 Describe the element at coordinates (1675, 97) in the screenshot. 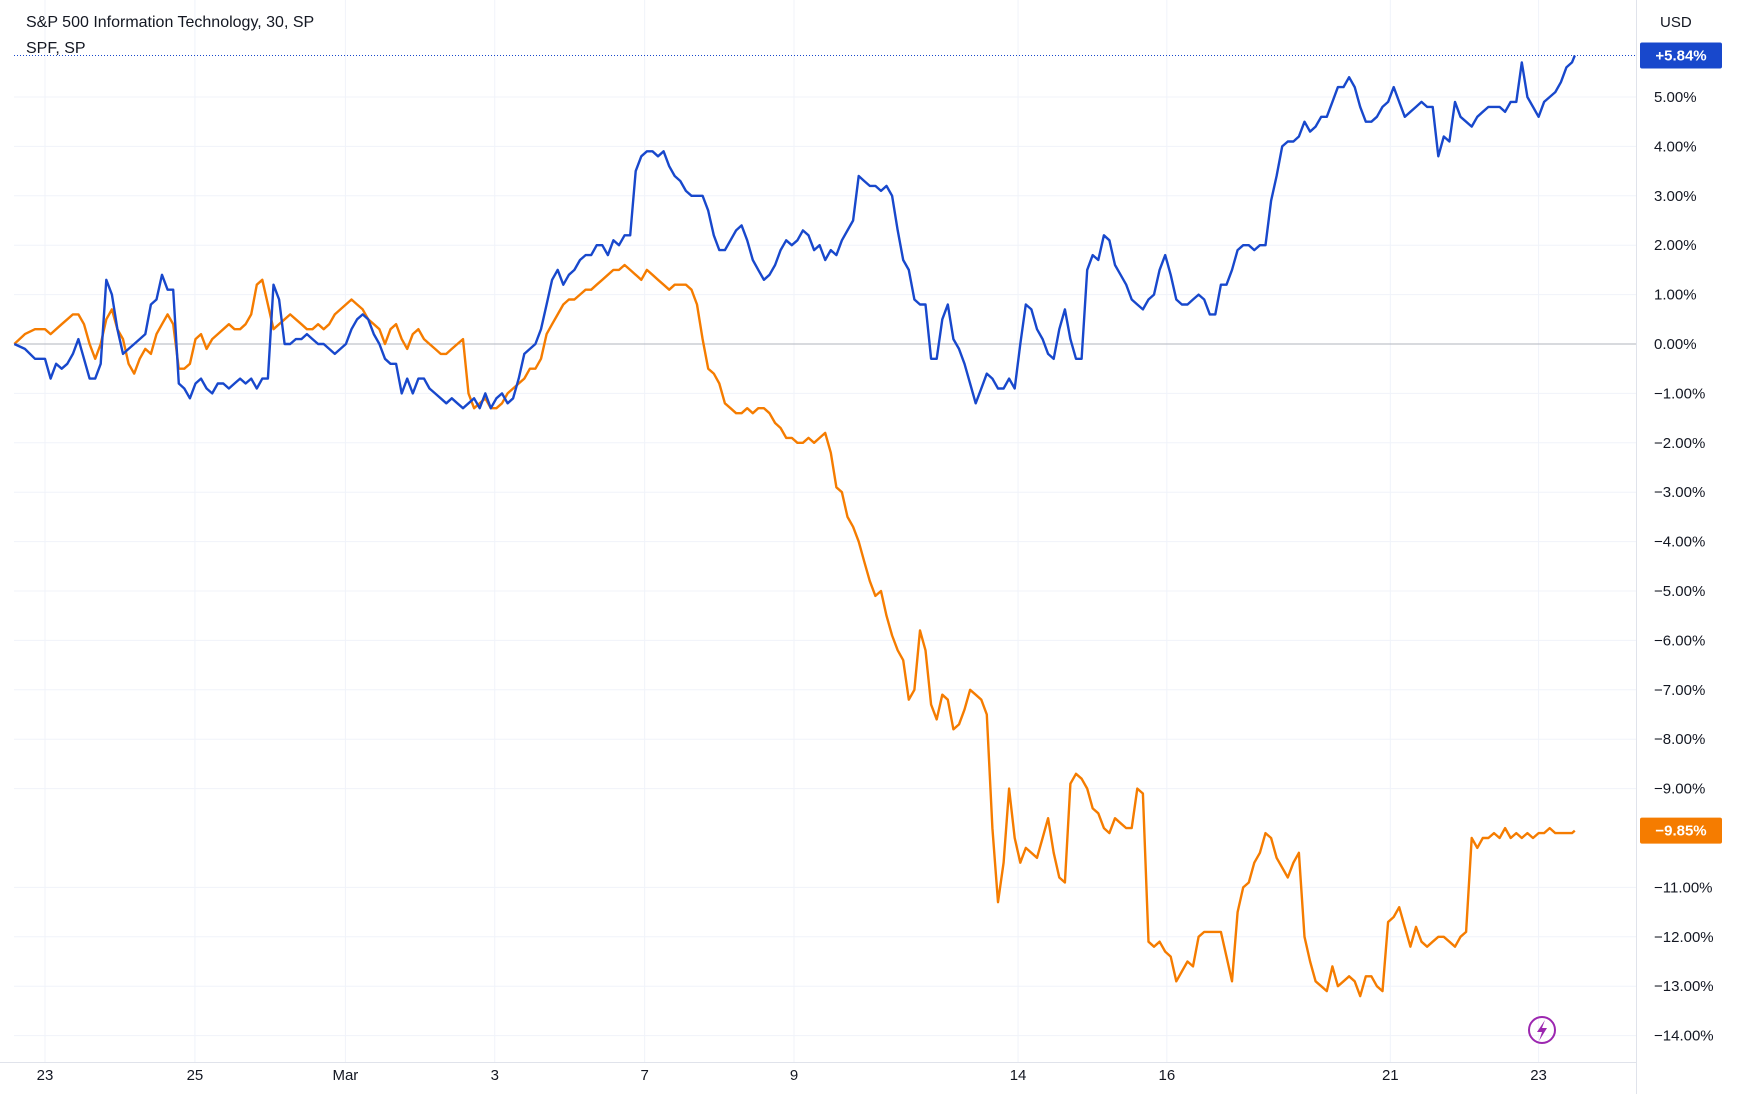

I see `y-tick-label: 5.00%` at that location.